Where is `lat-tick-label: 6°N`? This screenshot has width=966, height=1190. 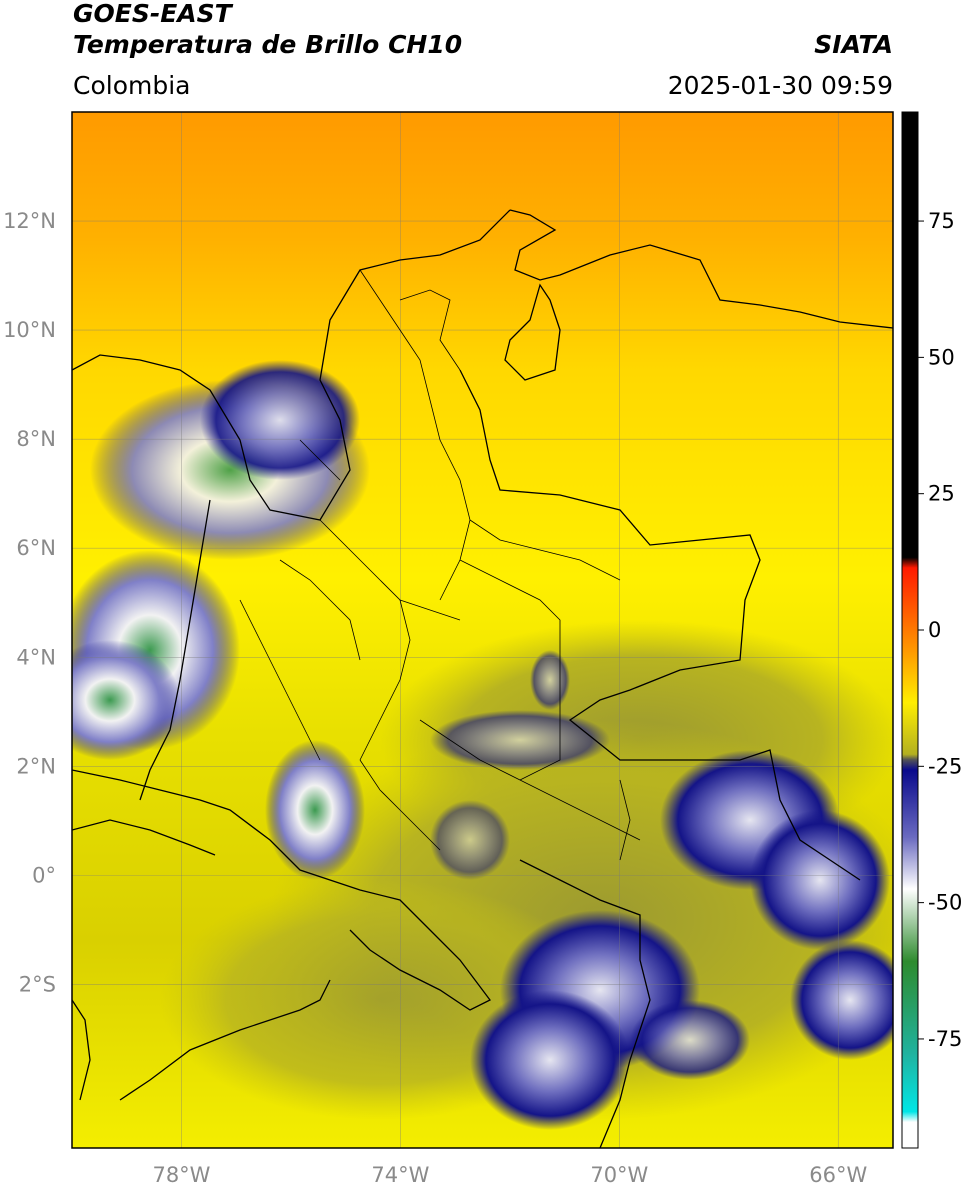 lat-tick-label: 6°N is located at coordinates (36, 548).